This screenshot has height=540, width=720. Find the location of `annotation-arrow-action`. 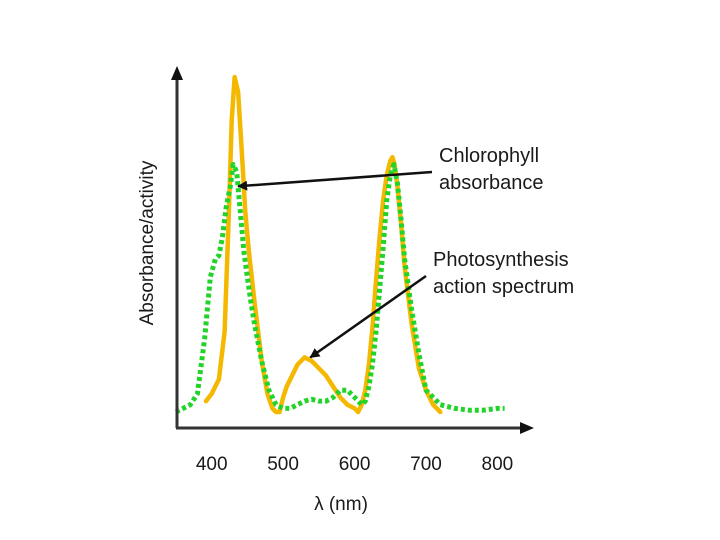

annotation-arrow-action is located at coordinates (368, 316).